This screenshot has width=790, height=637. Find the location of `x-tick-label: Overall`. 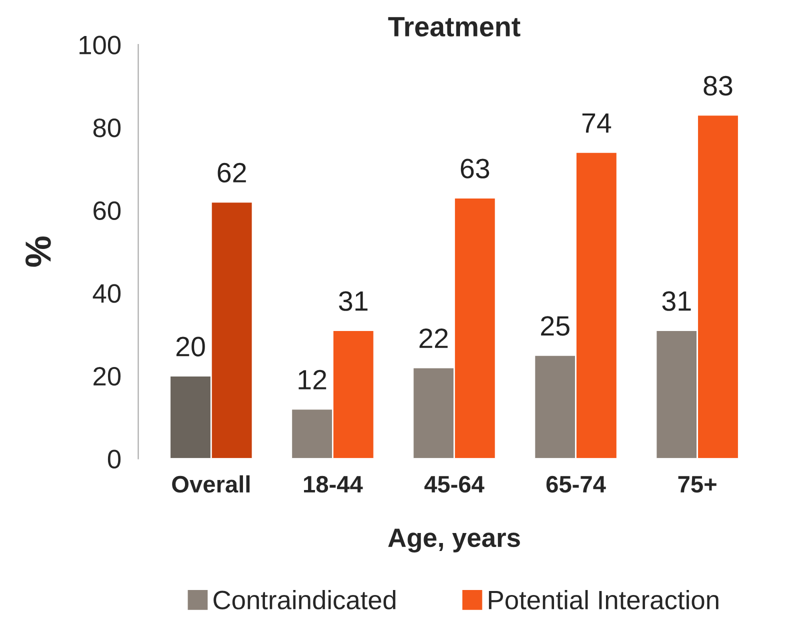

x-tick-label: Overall is located at coordinates (211, 484).